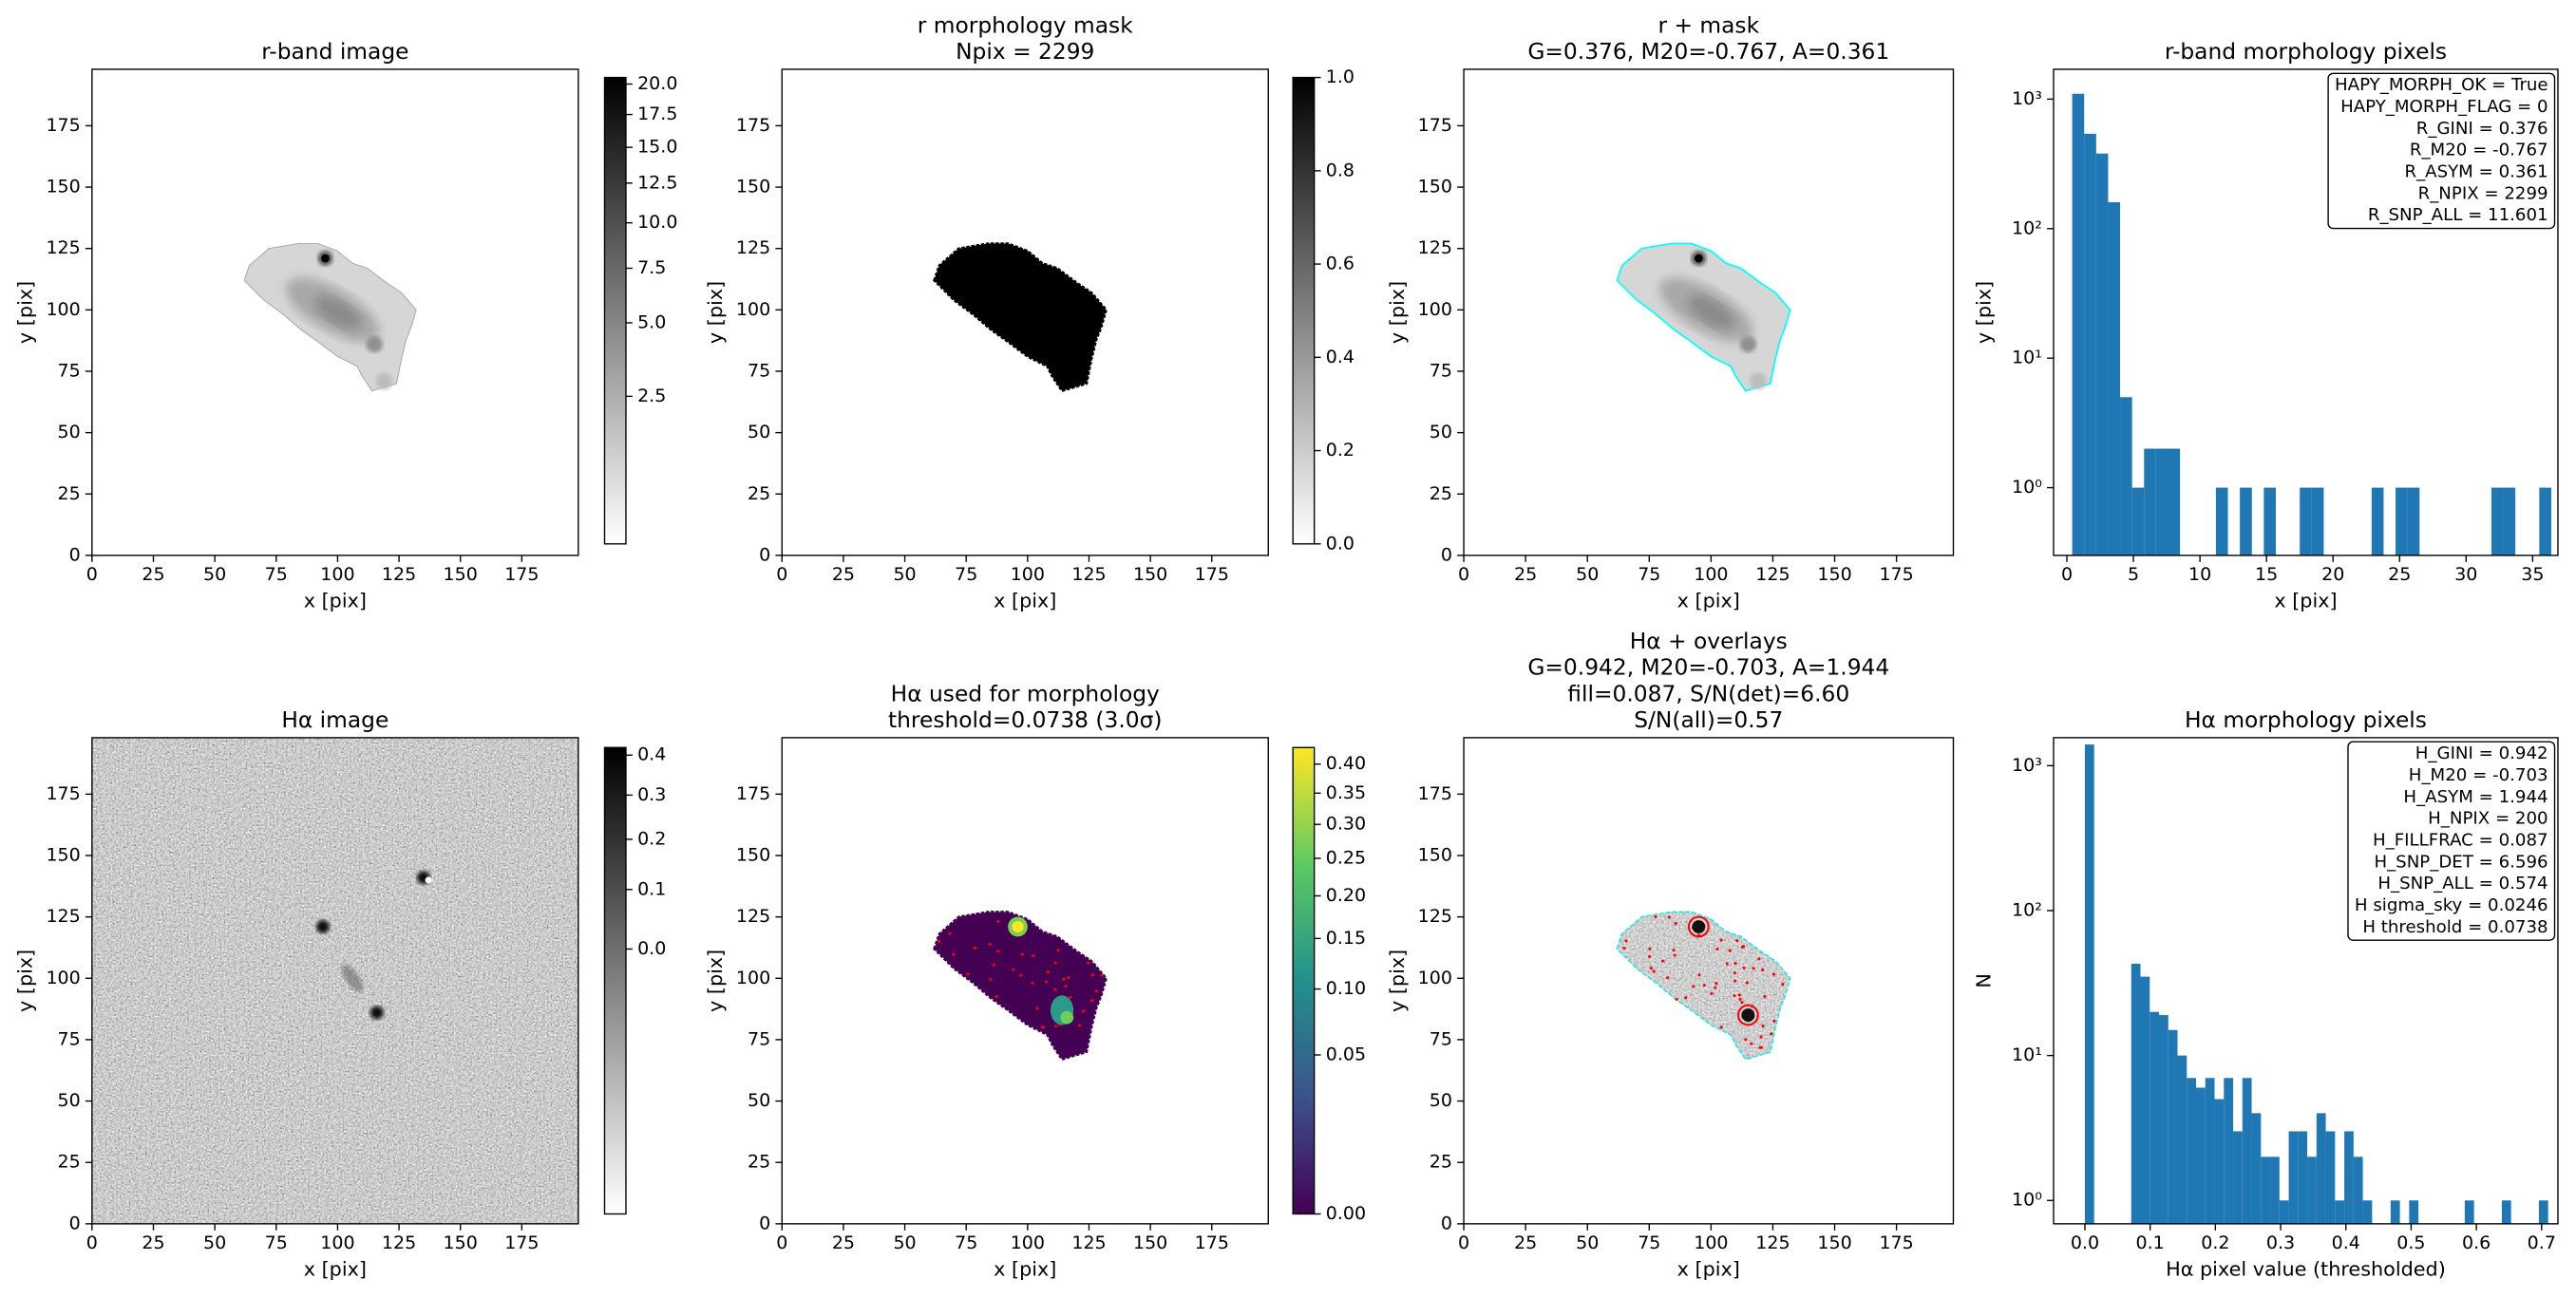 This screenshot has height=1298, width=2576. I want to click on colorbar-tick-label: 0.6, so click(1340, 264).